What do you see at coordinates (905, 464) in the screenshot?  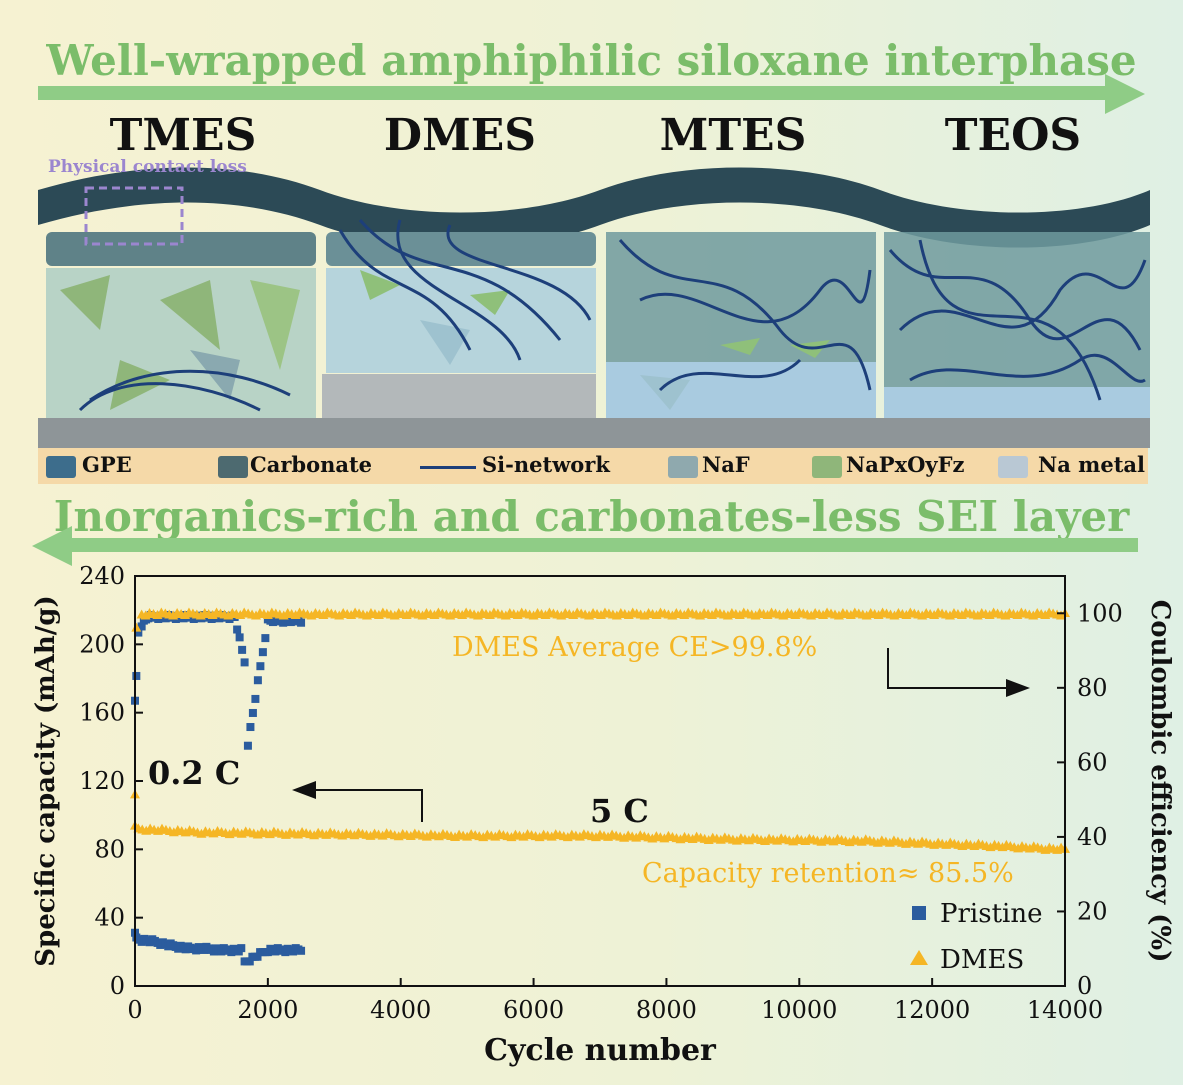 I see `legend-napxoyfz: NaPxOyFz` at bounding box center [905, 464].